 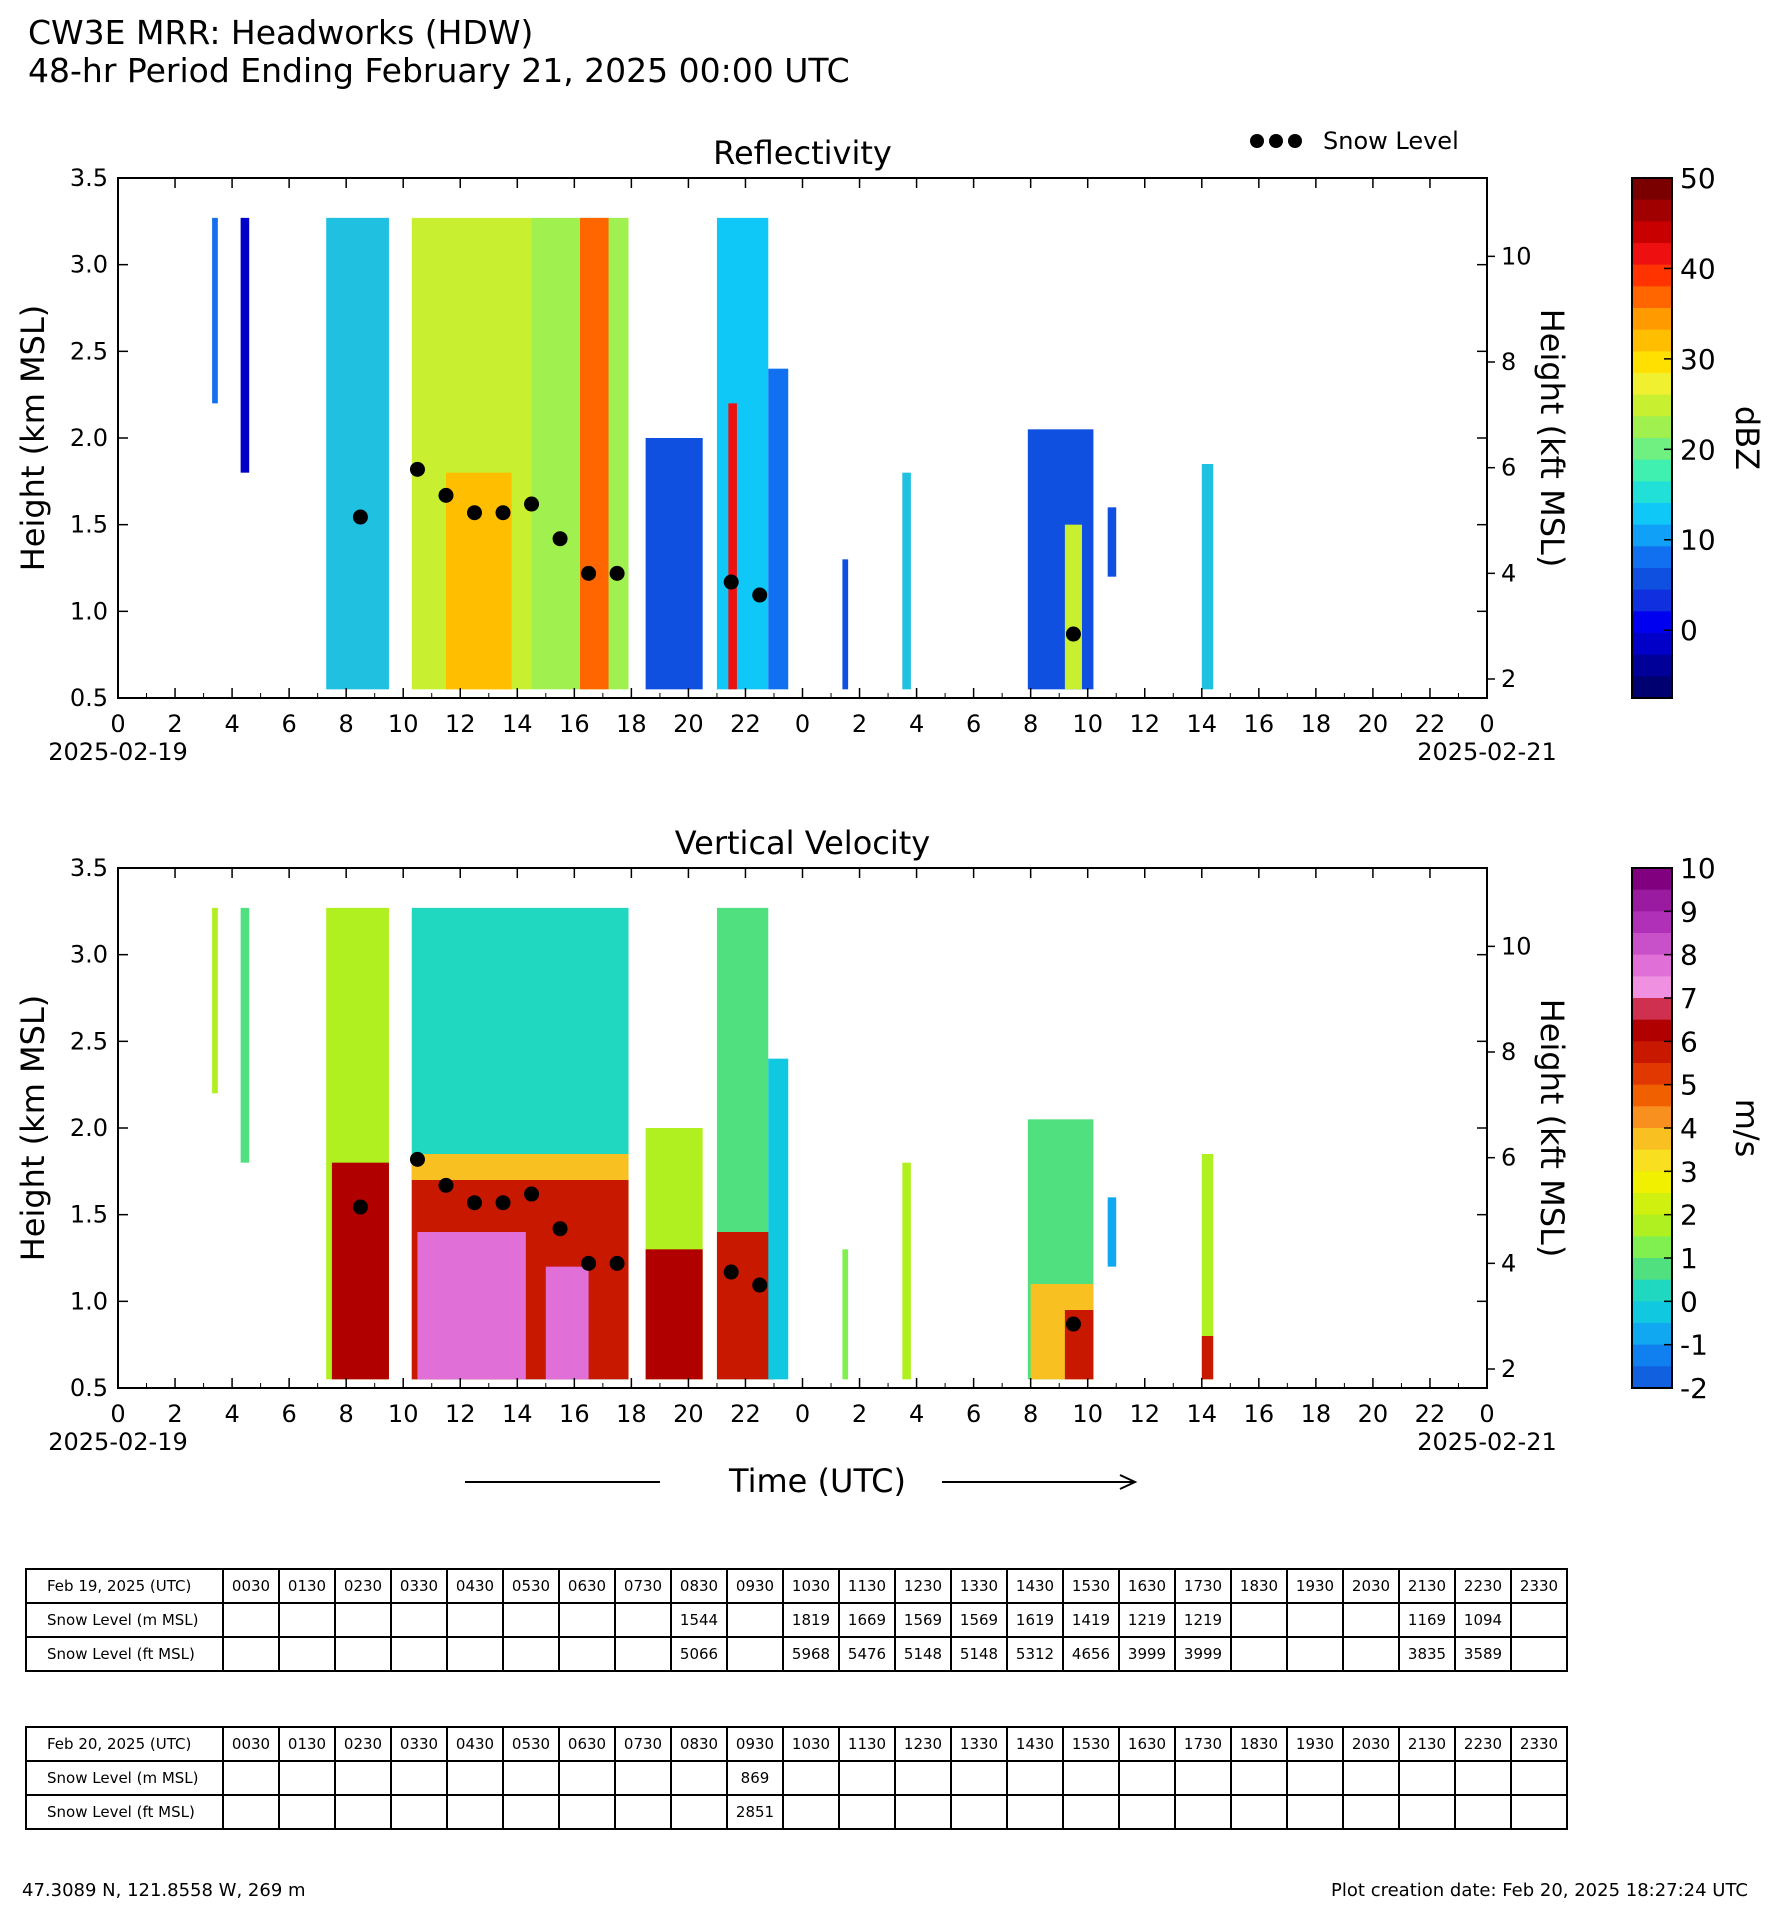 I want to click on colorbar-tick-label: 30, so click(x=1698, y=359).